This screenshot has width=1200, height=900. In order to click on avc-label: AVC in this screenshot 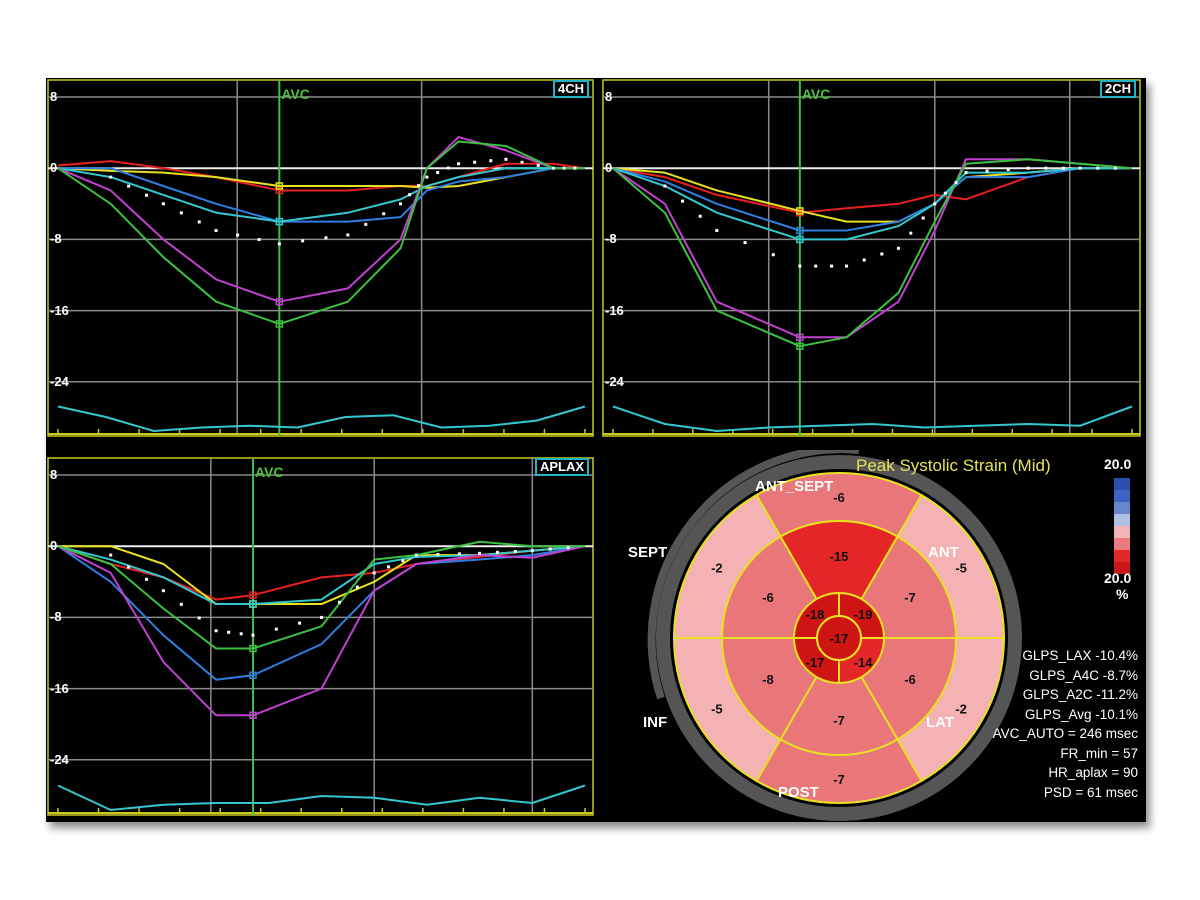, I will do `click(295, 94)`.